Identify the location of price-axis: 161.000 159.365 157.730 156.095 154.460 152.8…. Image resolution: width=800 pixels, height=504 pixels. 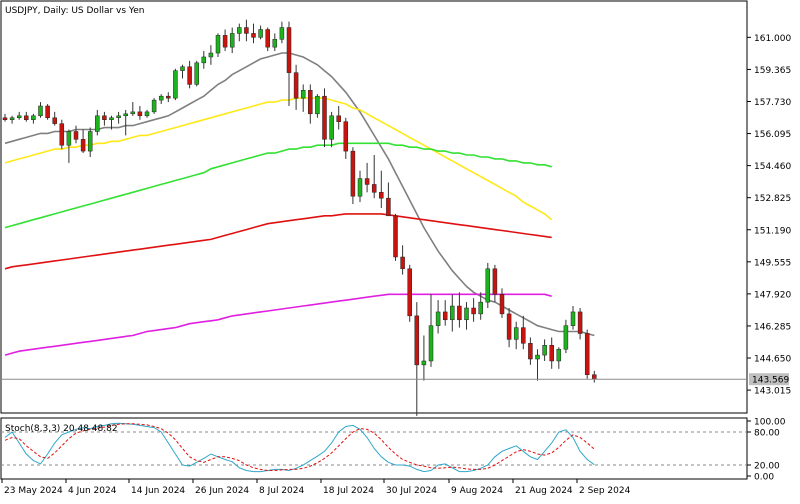
(769, 215).